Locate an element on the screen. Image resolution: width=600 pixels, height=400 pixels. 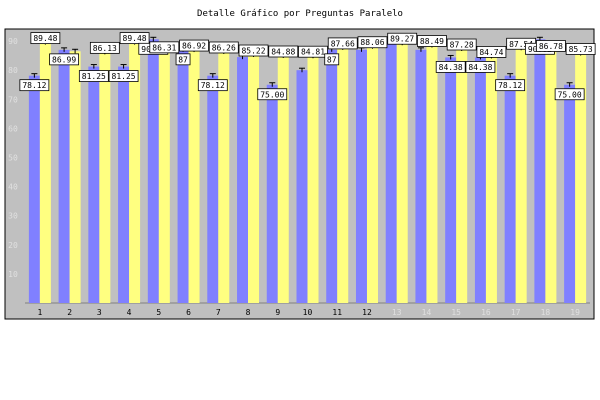
data-label-text: 86.92 is located at coordinates (194, 46).